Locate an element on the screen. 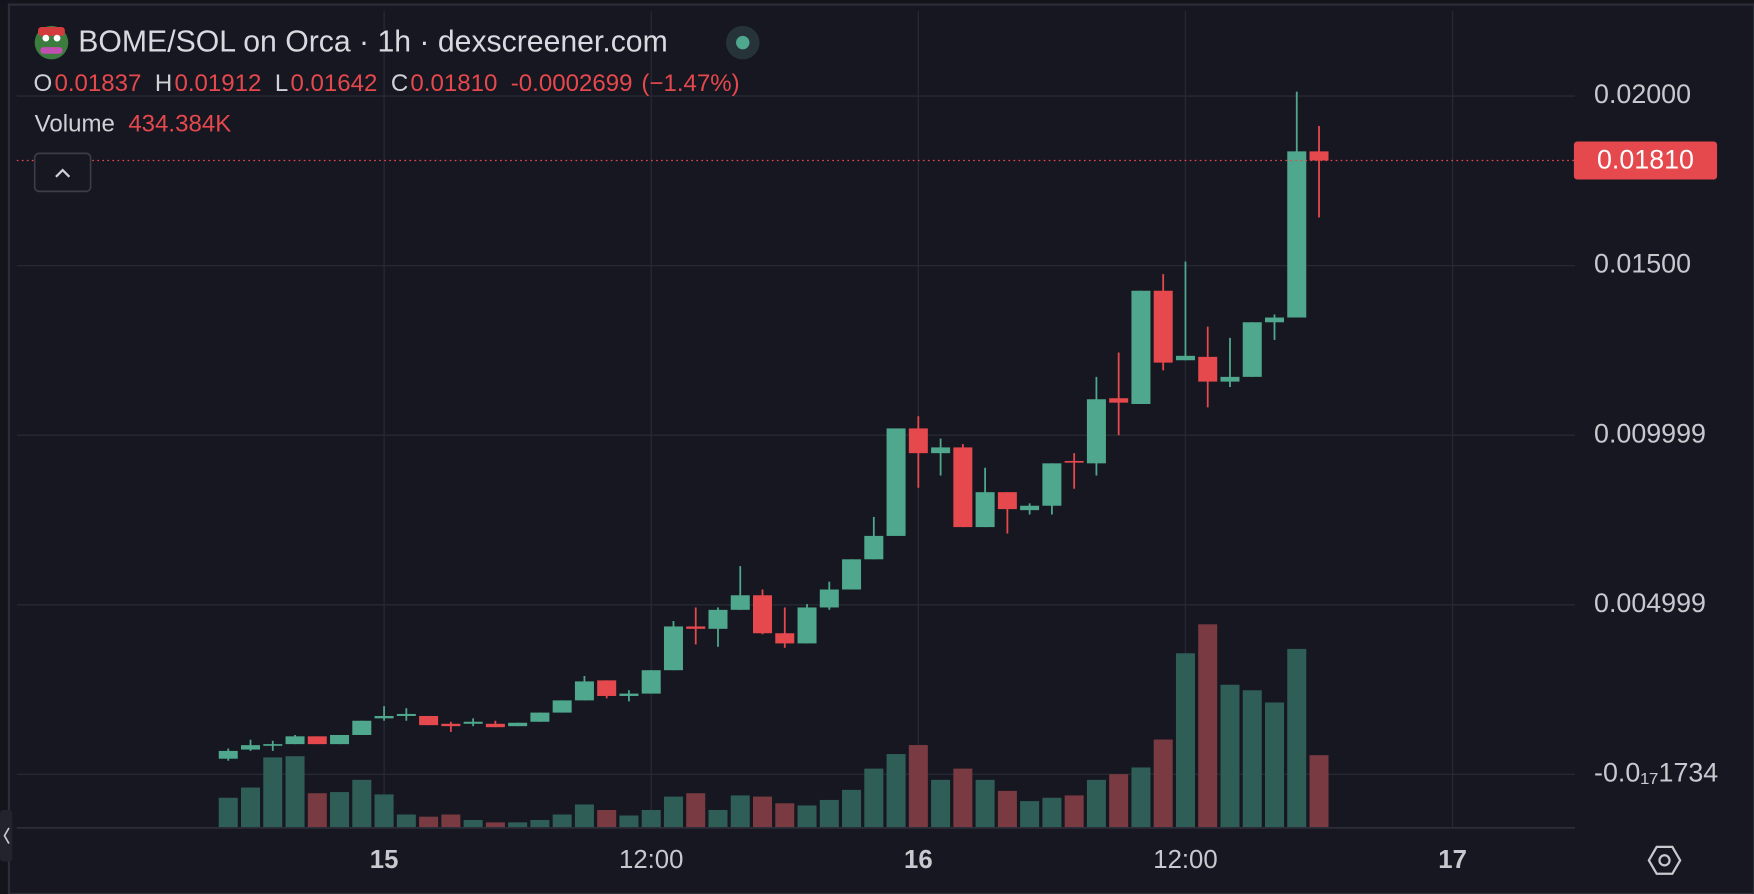 This screenshot has width=1754, height=894. change-value: -0.0002699 is located at coordinates (572, 83).